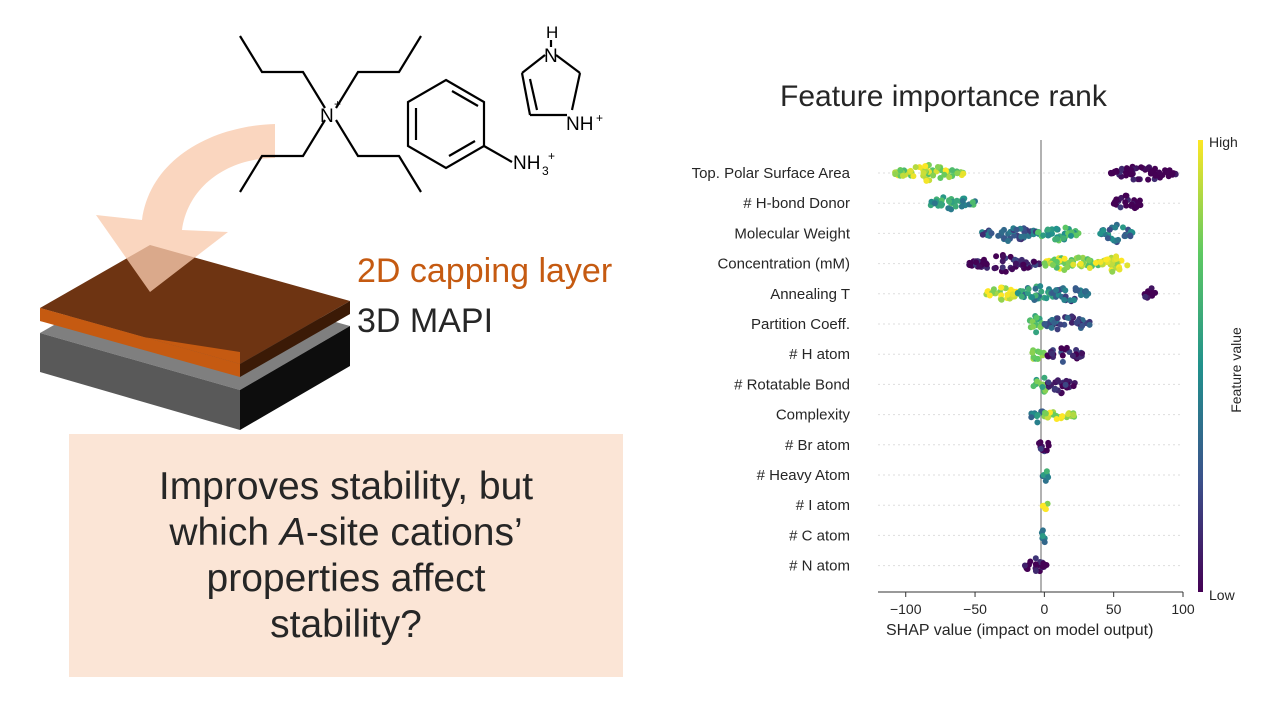 The height and width of the screenshot is (719, 1280). Describe the element at coordinates (817, 445) in the screenshot. I see `feature-label: # Br atom` at that location.